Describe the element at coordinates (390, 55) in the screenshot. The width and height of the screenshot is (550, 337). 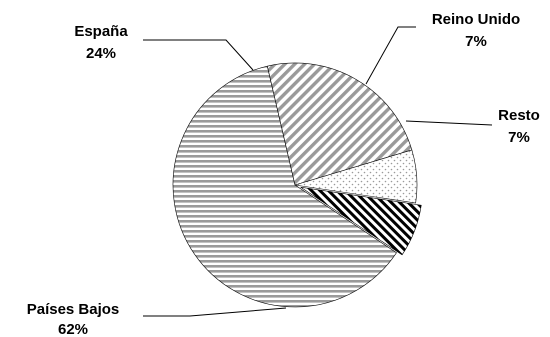
I see `leader-line-reino-unido` at that location.